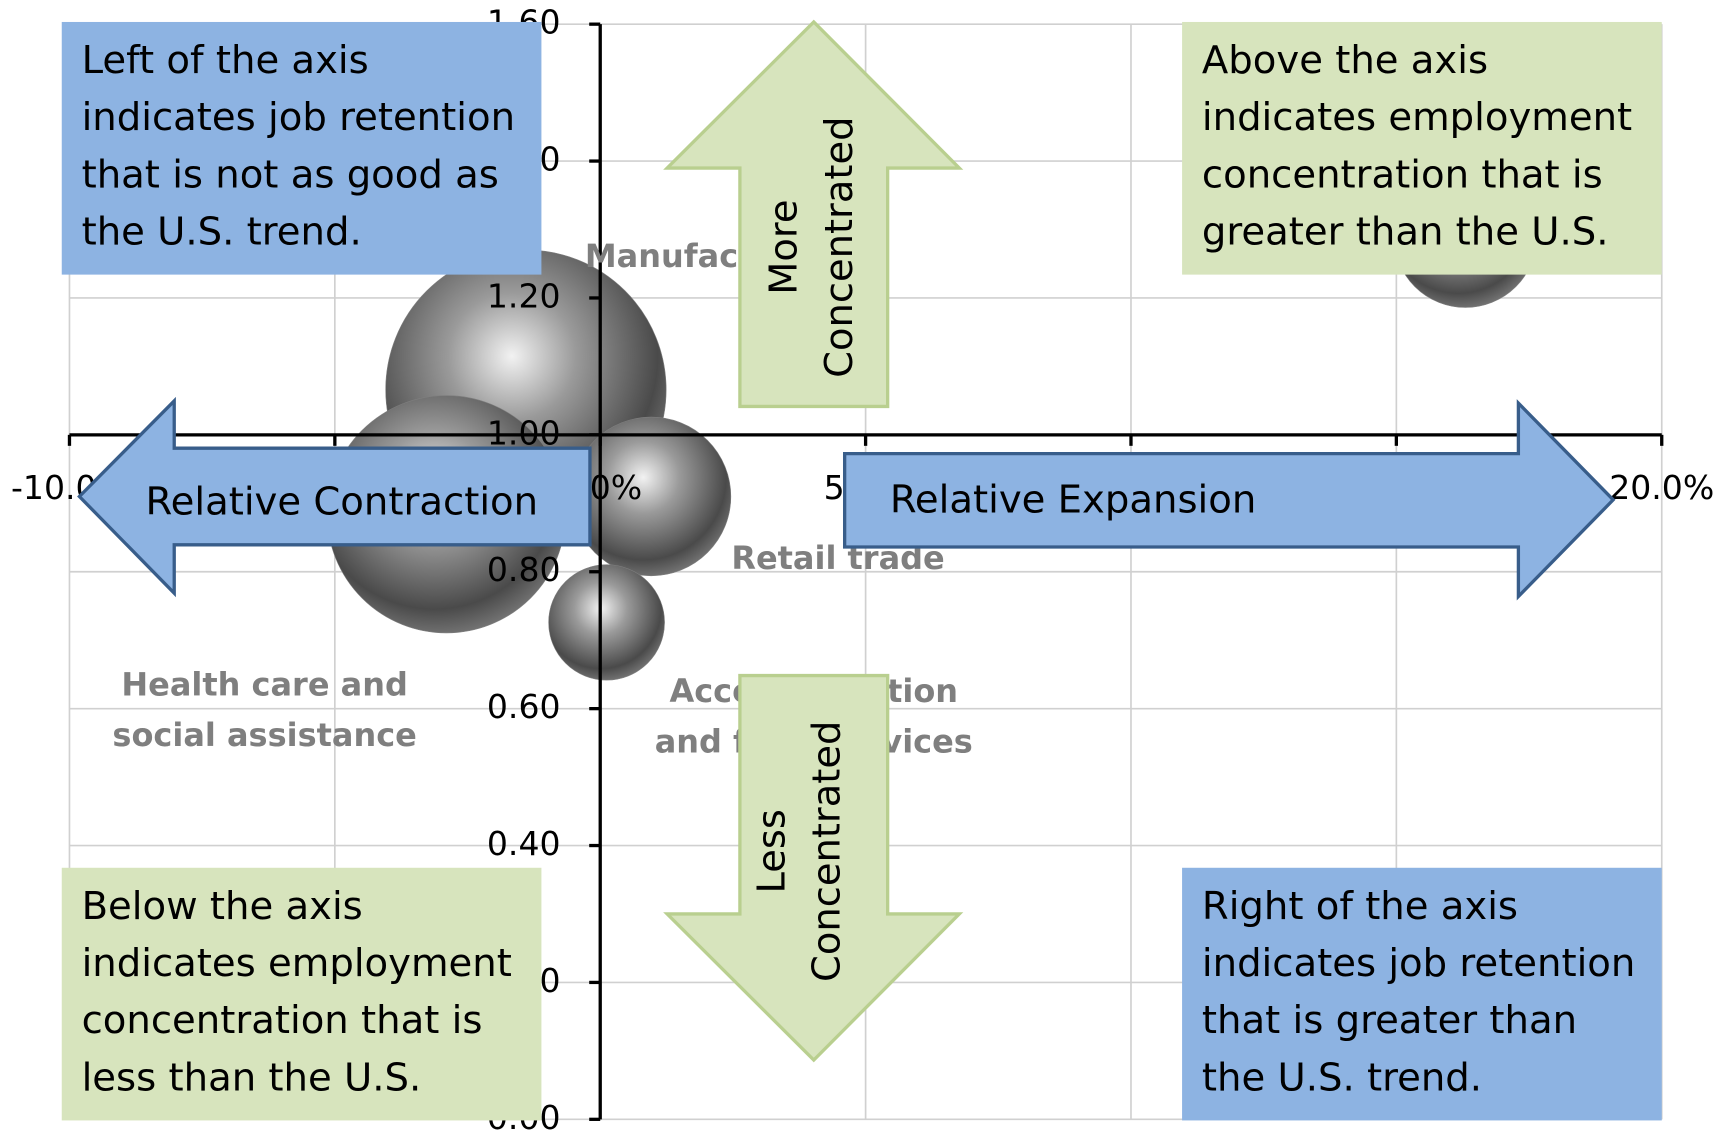 This screenshot has width=1729, height=1138. Describe the element at coordinates (222, 906) in the screenshot. I see `annotation-text: Below the axis` at that location.